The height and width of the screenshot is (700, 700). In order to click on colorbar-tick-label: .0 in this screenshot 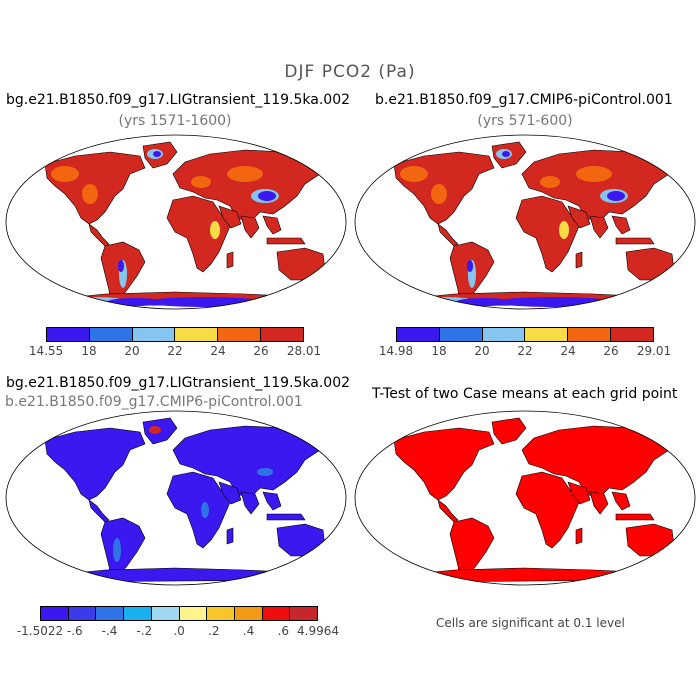, I will do `click(179, 631)`.